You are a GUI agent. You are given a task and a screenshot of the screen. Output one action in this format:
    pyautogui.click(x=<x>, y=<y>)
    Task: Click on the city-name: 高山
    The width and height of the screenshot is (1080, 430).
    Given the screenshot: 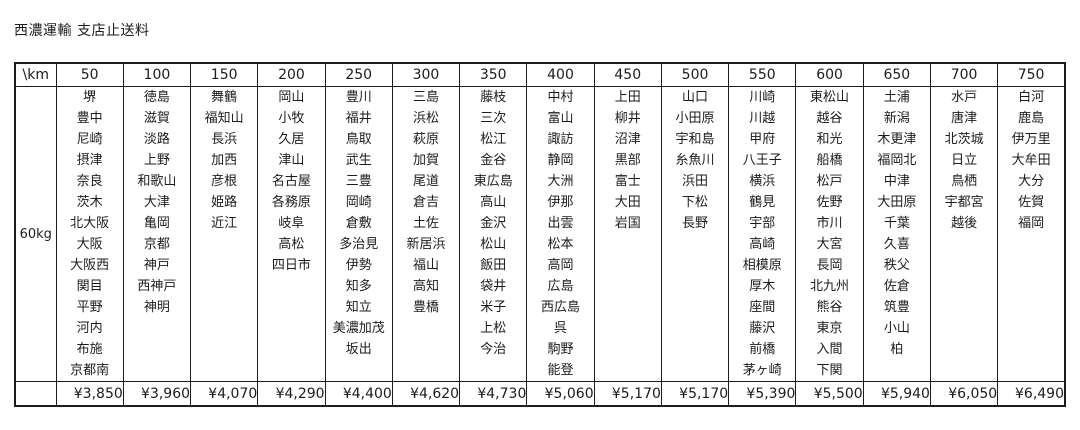 What is the action you would take?
    pyautogui.click(x=493, y=202)
    